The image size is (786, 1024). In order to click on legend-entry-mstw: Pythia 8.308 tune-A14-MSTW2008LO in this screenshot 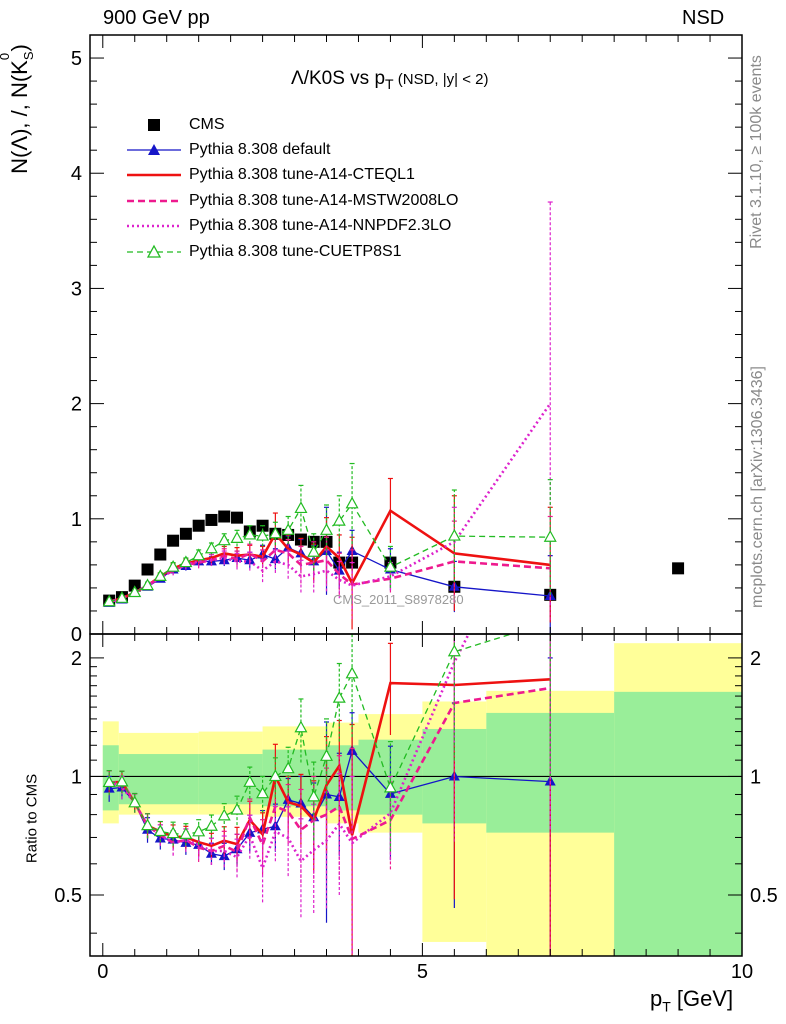, I will do `click(291, 200)`.